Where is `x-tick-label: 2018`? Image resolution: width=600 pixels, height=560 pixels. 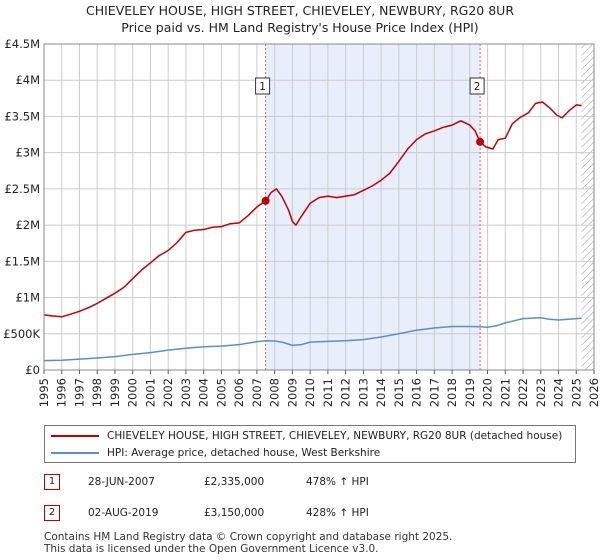
x-tick-label: 2018 is located at coordinates (452, 392).